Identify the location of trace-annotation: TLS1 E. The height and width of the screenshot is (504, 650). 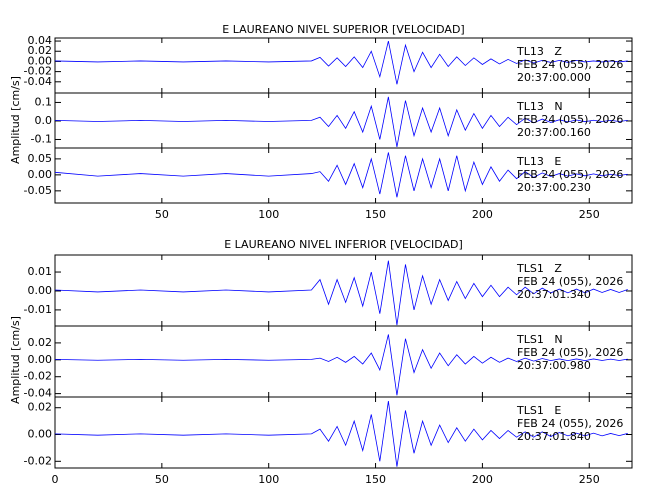
(538, 410).